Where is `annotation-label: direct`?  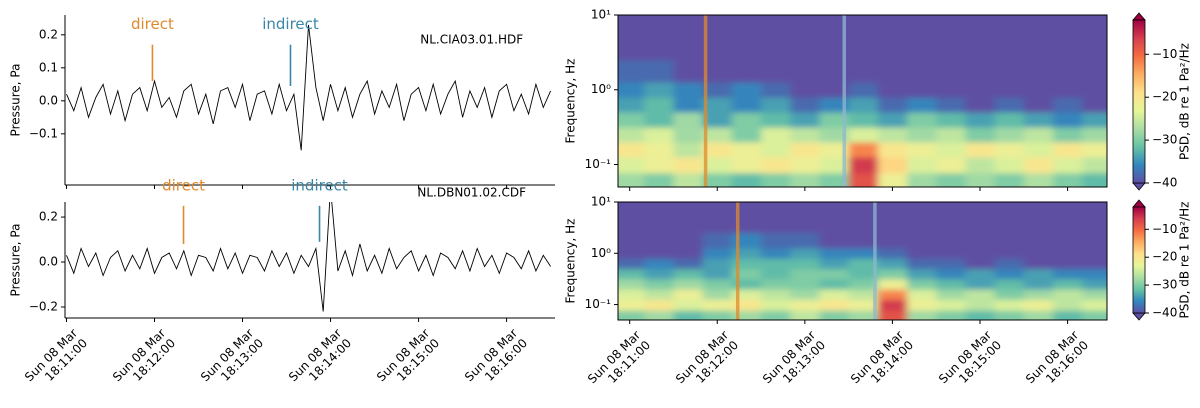 annotation-label: direct is located at coordinates (152, 24).